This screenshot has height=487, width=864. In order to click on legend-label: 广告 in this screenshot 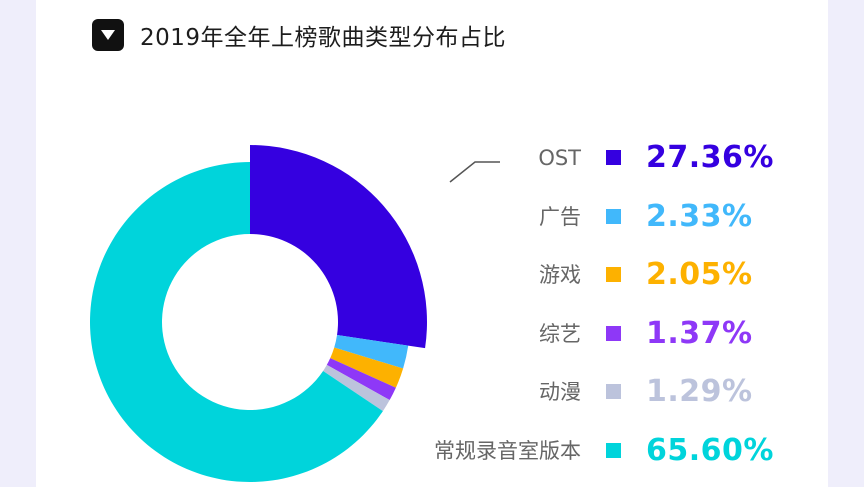, I will do `click(560, 216)`.